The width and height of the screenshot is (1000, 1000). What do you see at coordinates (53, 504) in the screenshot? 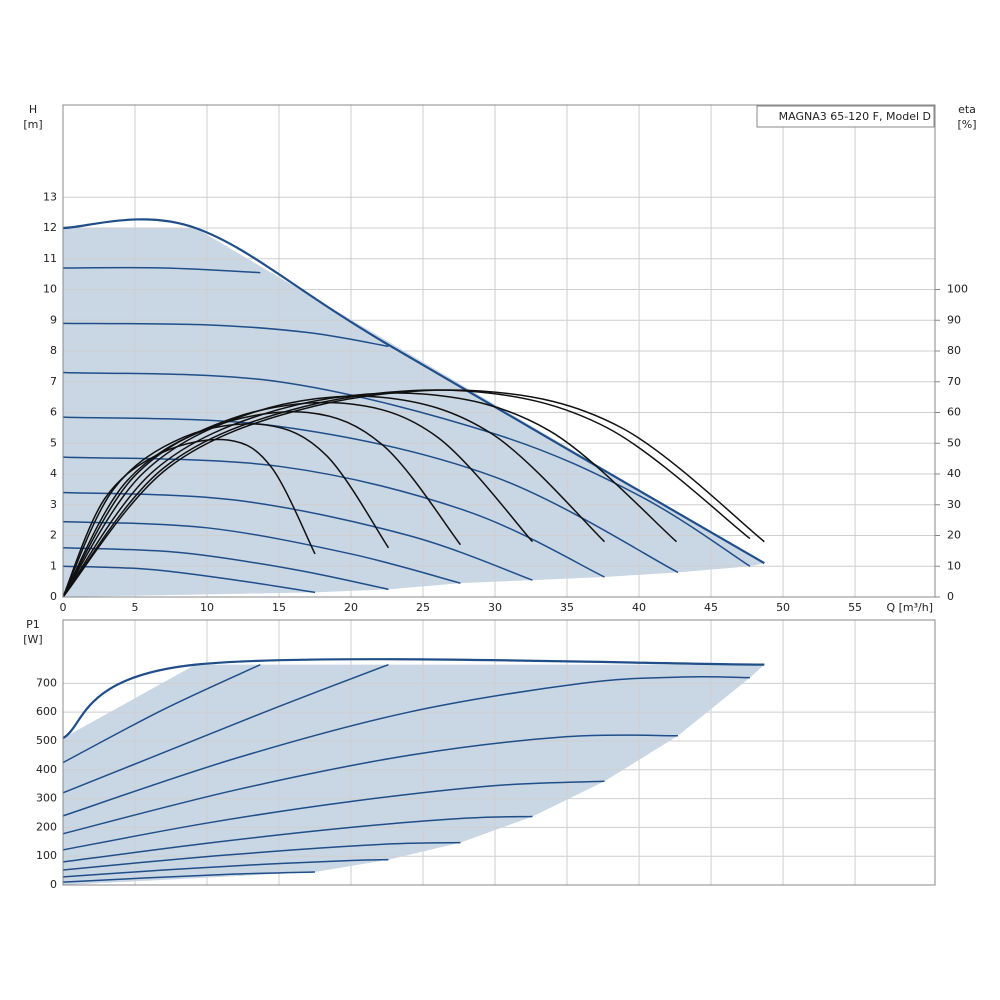
I see `y-tick-label: 3` at bounding box center [53, 504].